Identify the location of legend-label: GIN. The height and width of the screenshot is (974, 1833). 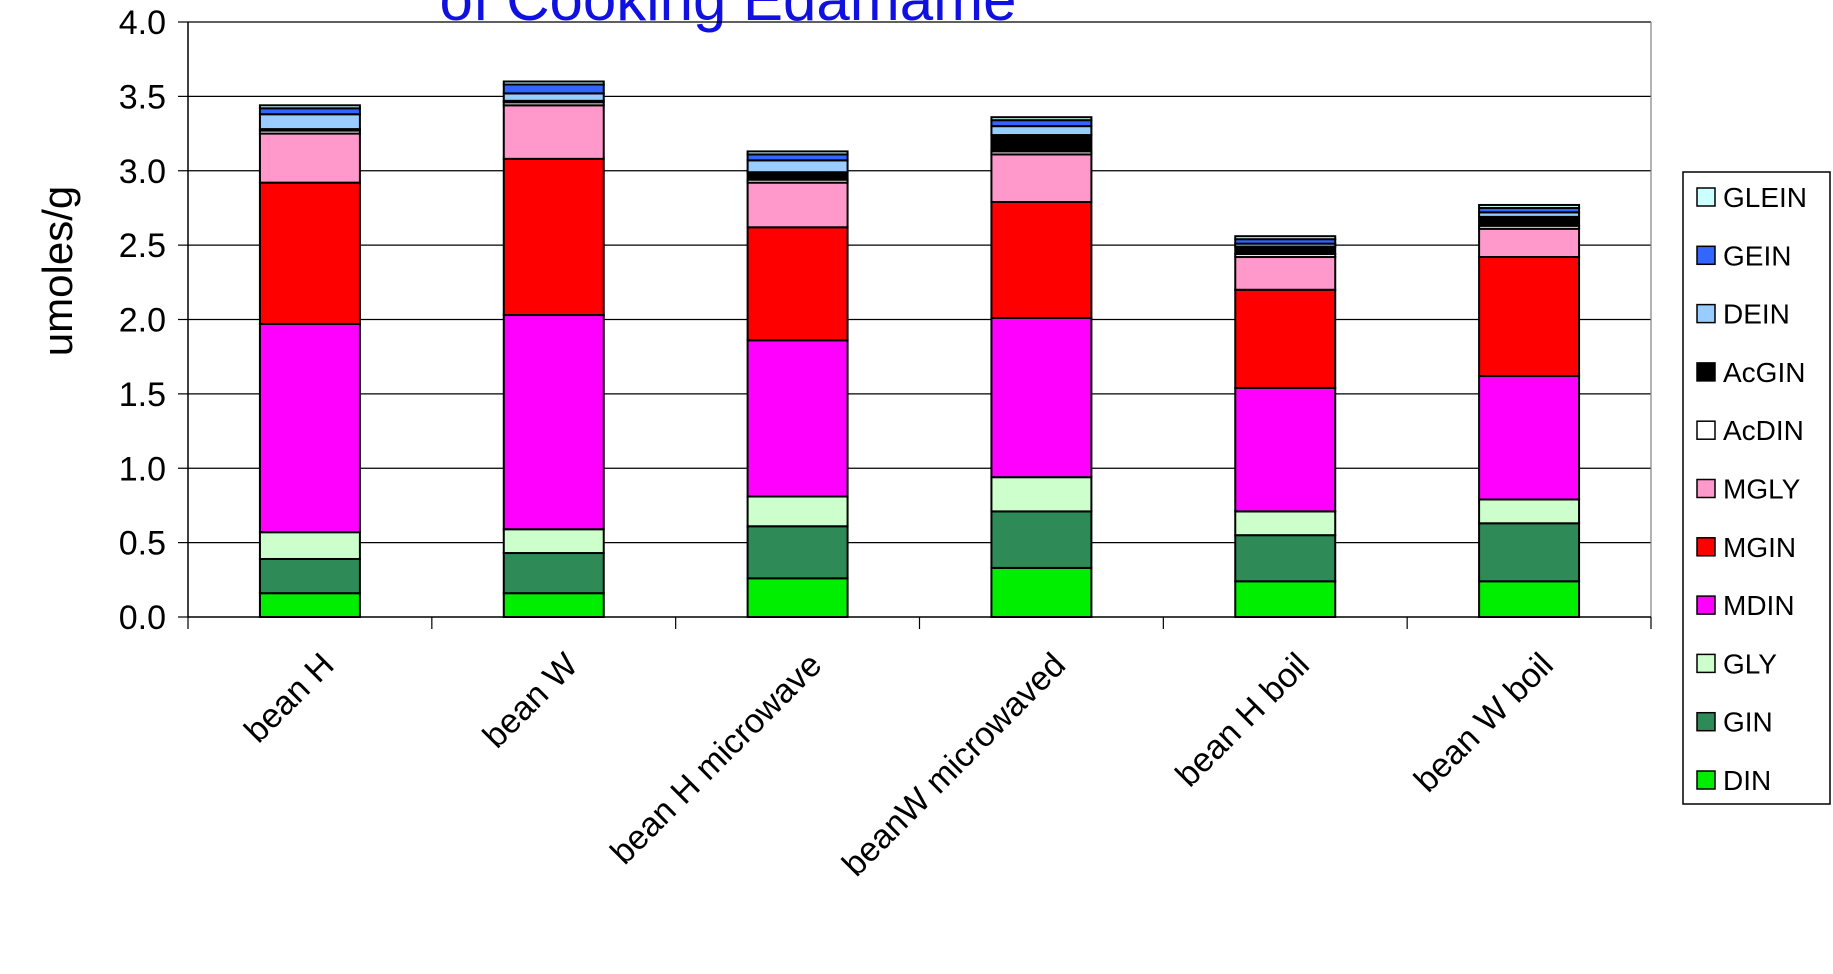
(1748, 722).